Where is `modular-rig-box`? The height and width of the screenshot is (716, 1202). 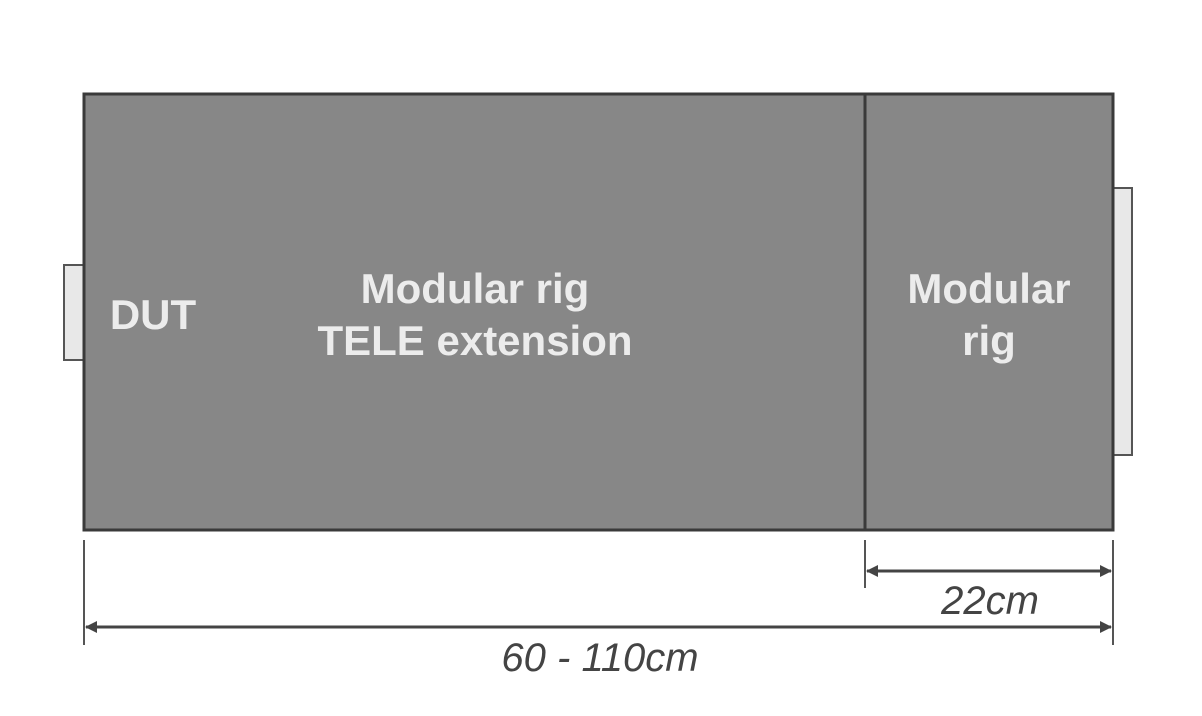 modular-rig-box is located at coordinates (989, 312).